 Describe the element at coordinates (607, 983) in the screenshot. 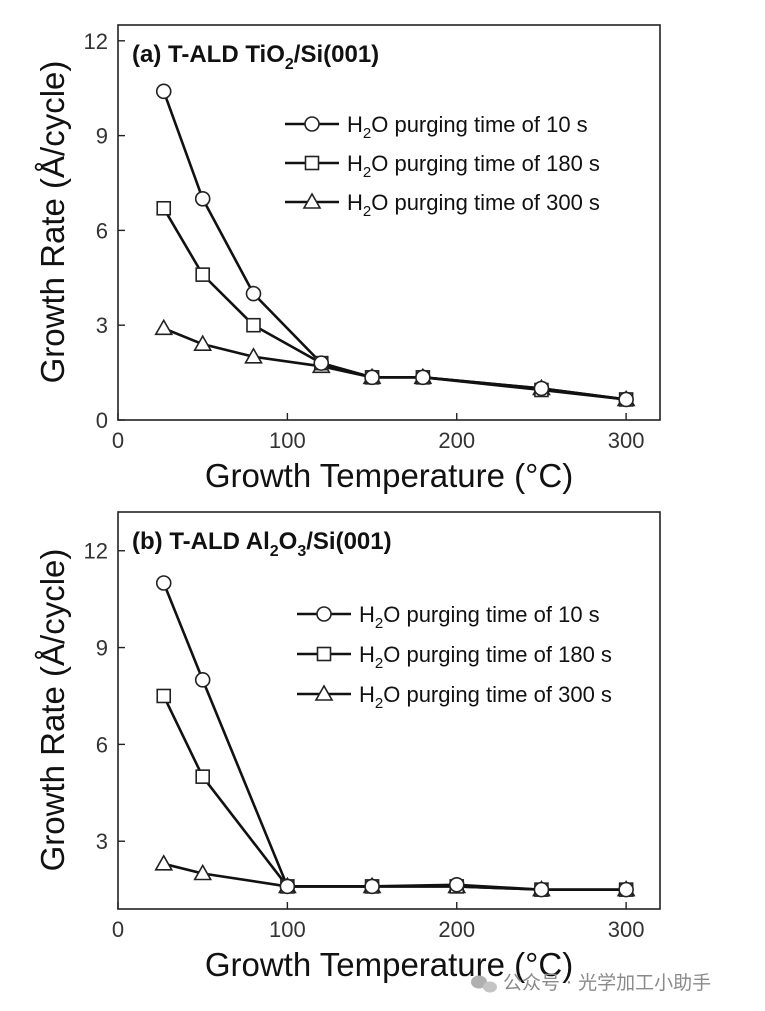

I see `watermark-text: 公众号 · 光学加工小助手` at that location.